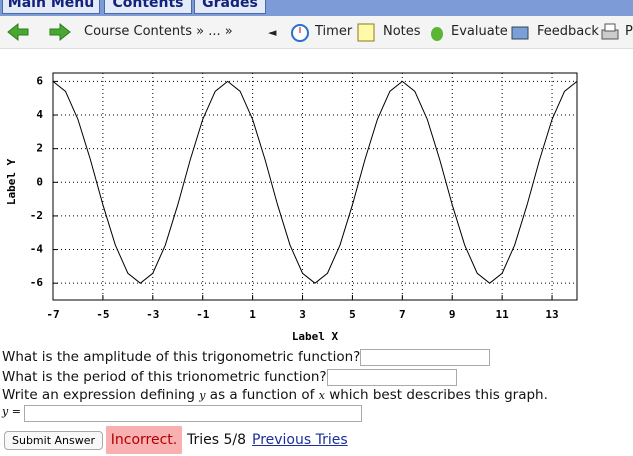  Describe the element at coordinates (11, 411) in the screenshot. I see `answer-label: y =` at that location.